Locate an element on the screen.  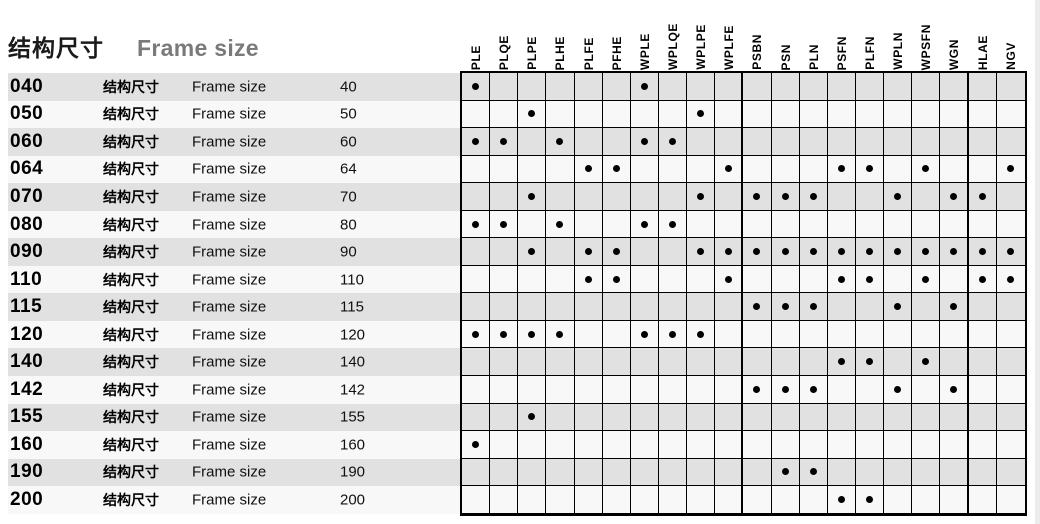
column-header-label: WPLQE is located at coordinates (673, 46).